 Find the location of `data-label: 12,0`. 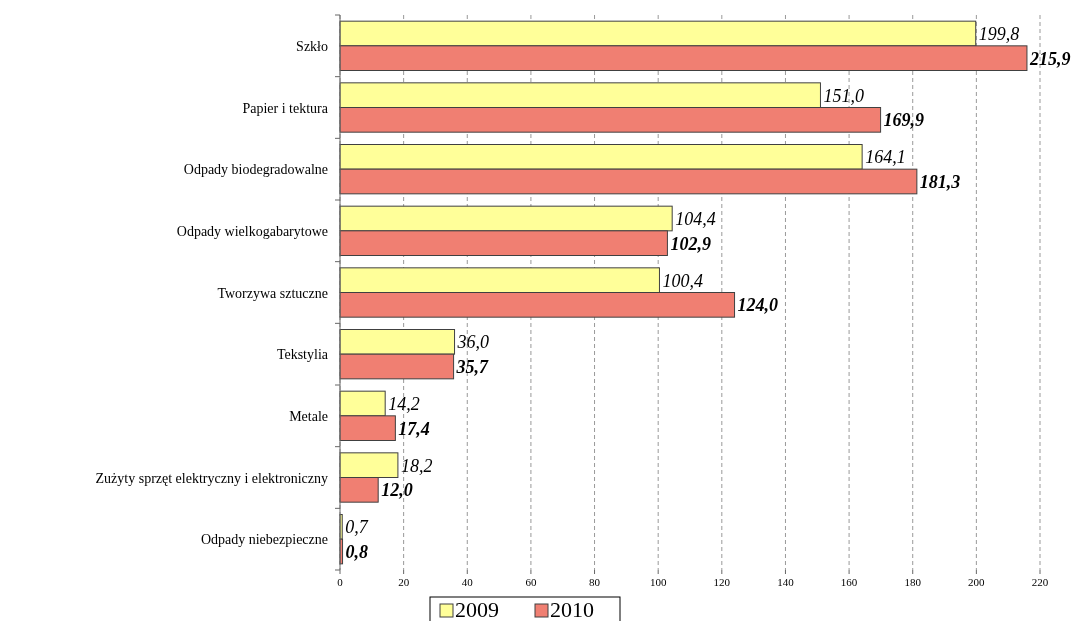

data-label: 12,0 is located at coordinates (397, 490).